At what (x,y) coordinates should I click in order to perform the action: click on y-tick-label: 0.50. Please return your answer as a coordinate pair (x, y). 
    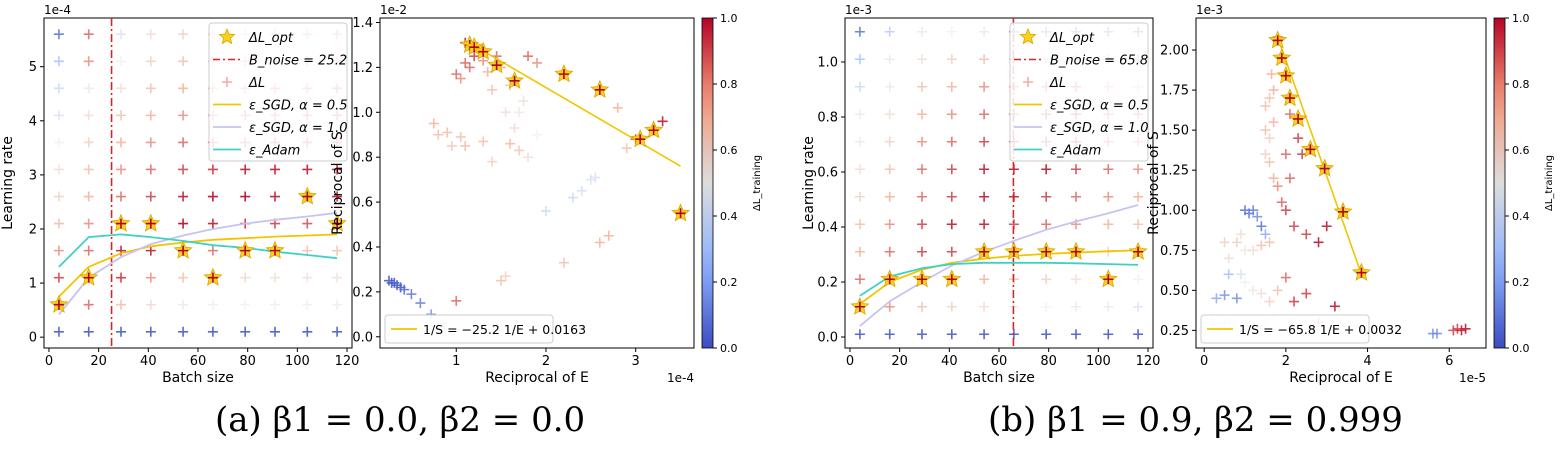
    Looking at the image, I should click on (1174, 291).